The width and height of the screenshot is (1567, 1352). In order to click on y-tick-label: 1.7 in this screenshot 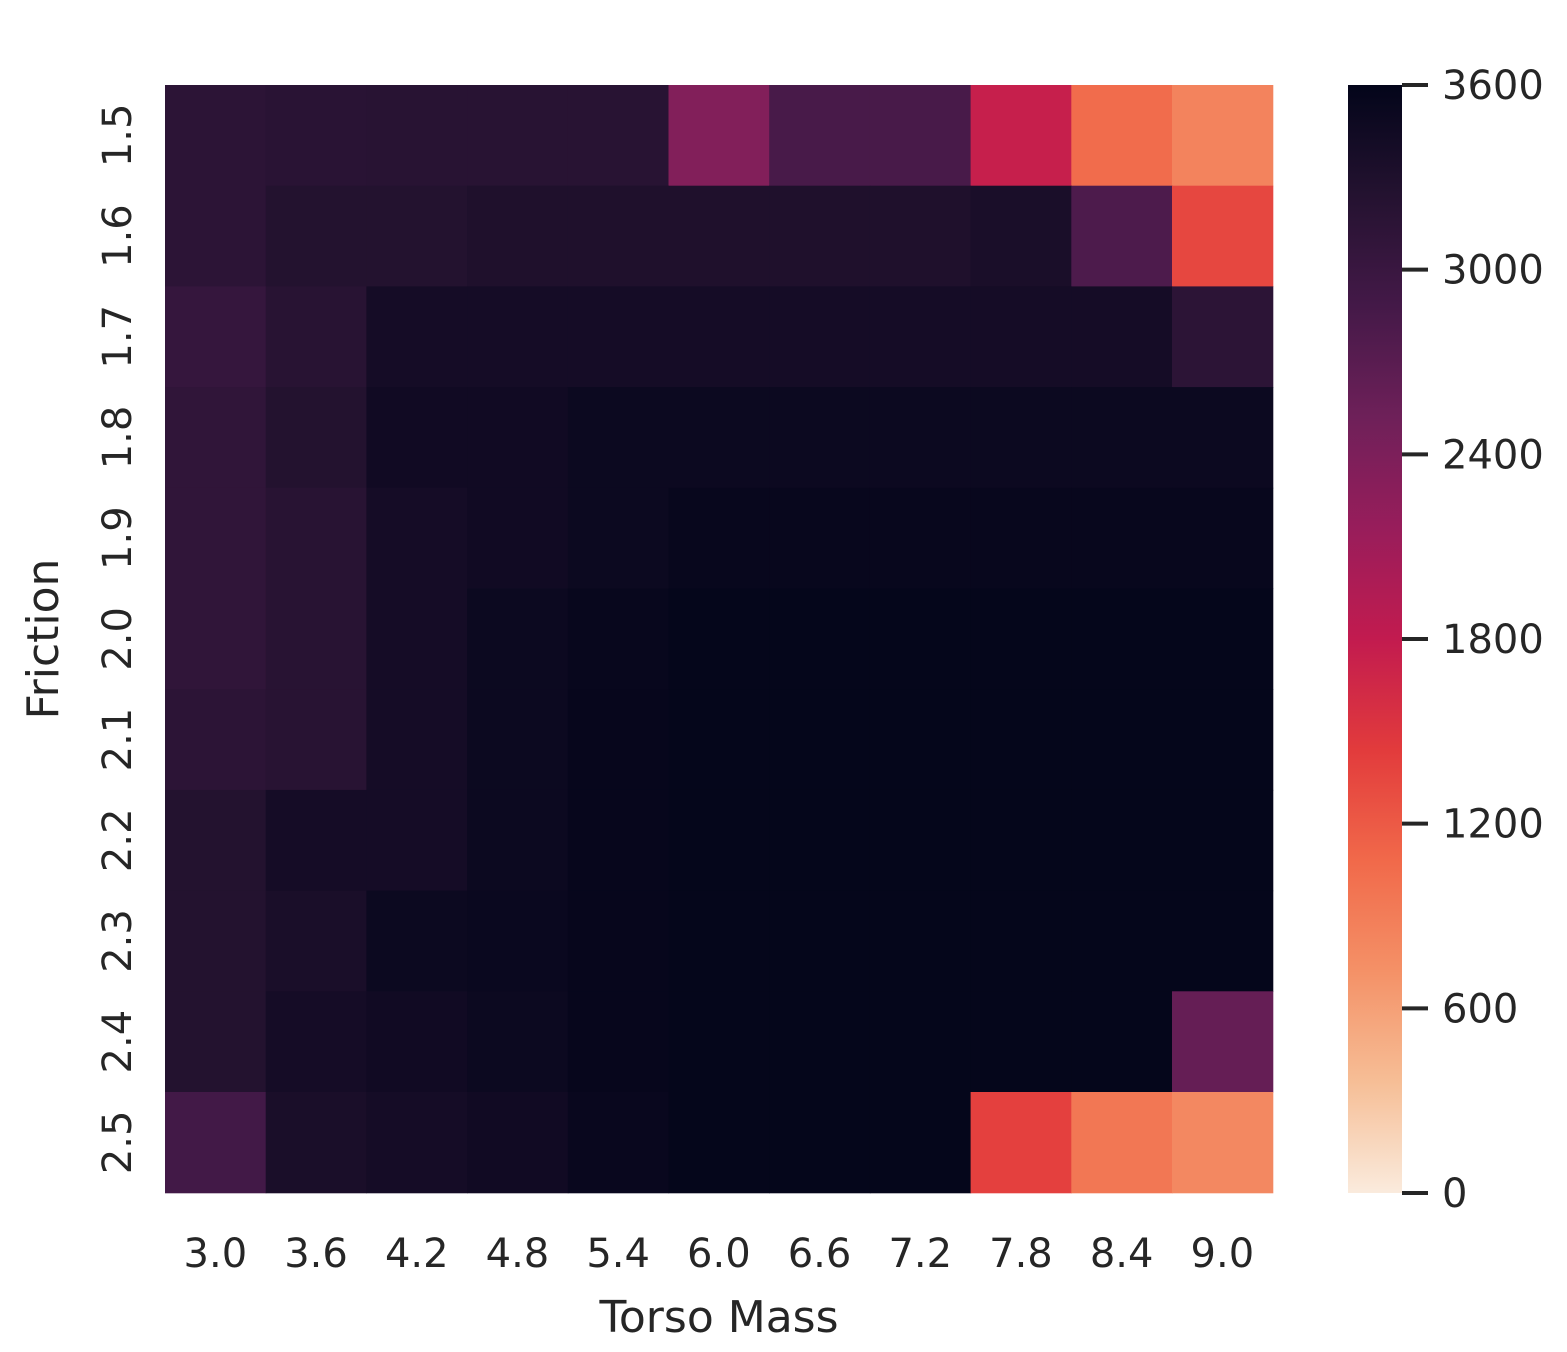, I will do `click(118, 337)`.